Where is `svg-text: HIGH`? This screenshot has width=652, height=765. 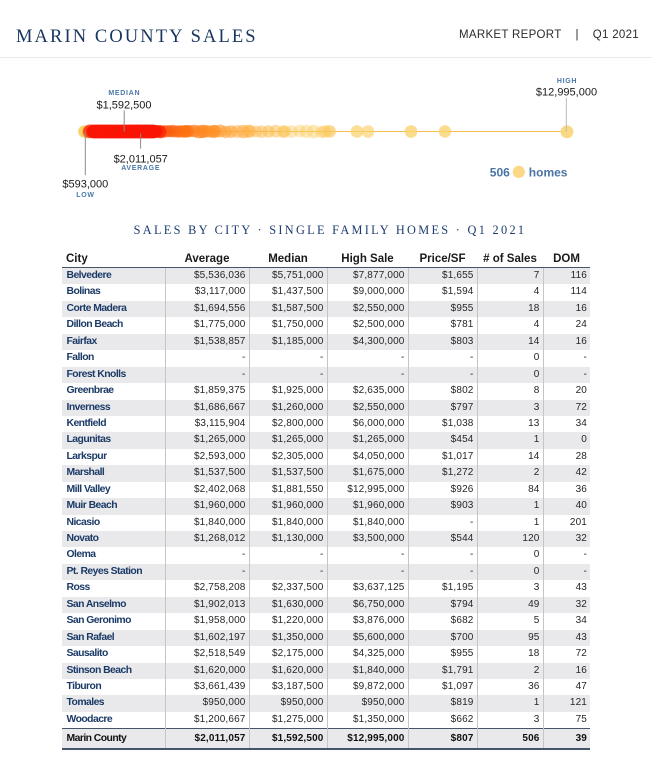
svg-text: HIGH is located at coordinates (567, 81).